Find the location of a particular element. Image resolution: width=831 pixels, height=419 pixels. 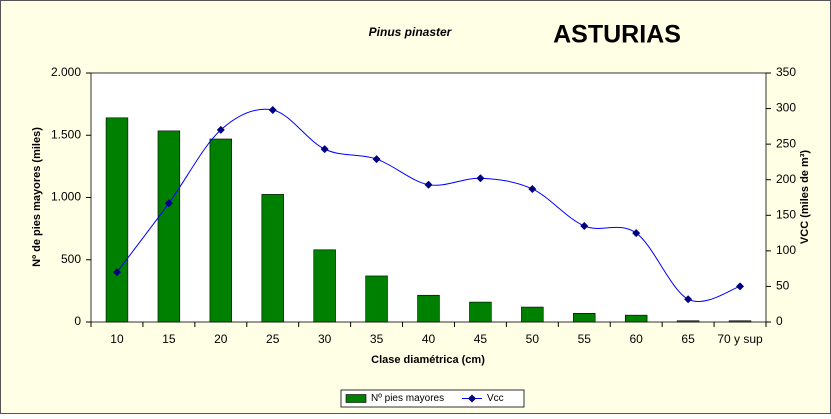

y2-tick-label: 250 is located at coordinates (786, 143).